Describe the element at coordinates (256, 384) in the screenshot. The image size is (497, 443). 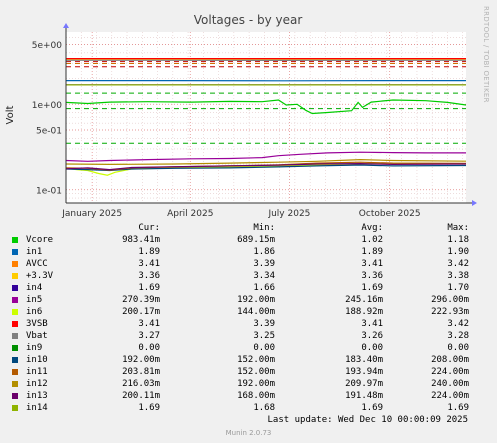
I see `legend-min-value: 192.00m` at that location.